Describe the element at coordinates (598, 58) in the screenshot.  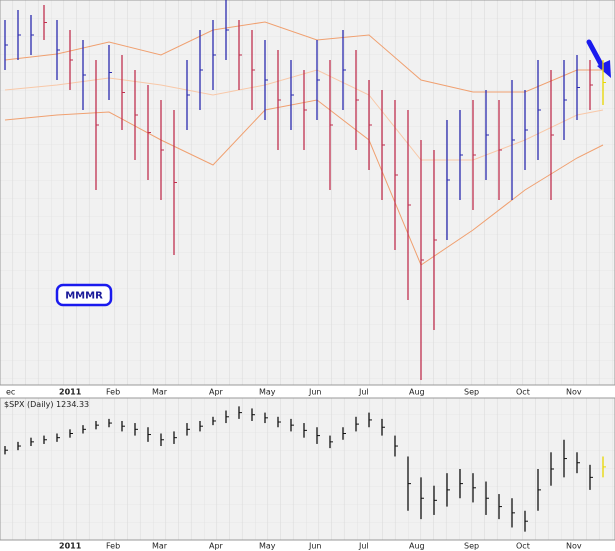
I see `arrow` at that location.